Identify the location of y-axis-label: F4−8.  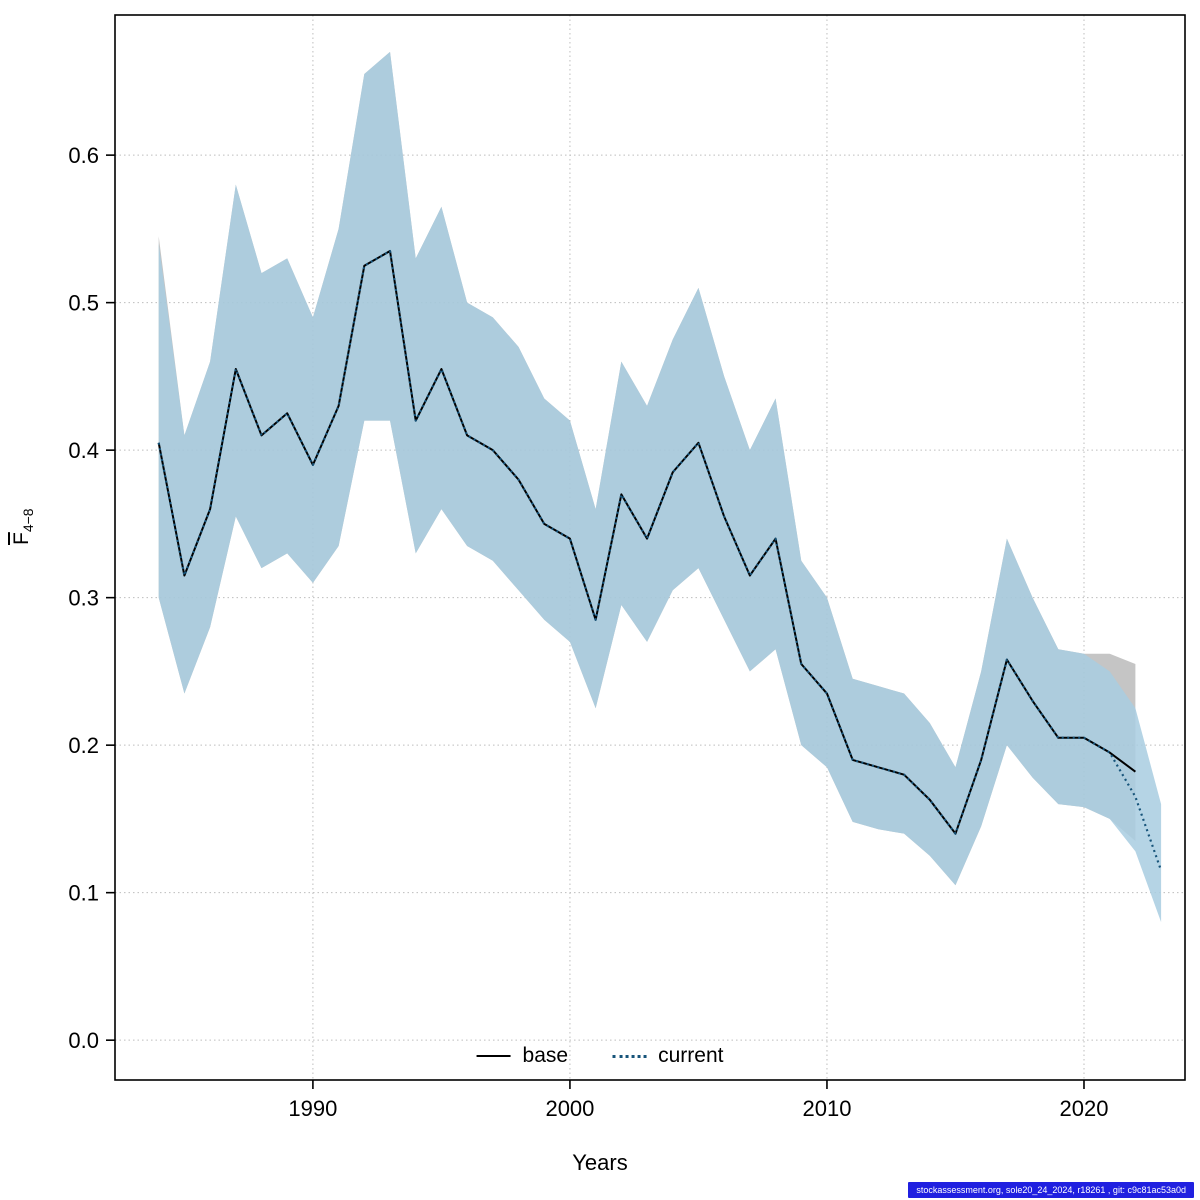
(23, 526).